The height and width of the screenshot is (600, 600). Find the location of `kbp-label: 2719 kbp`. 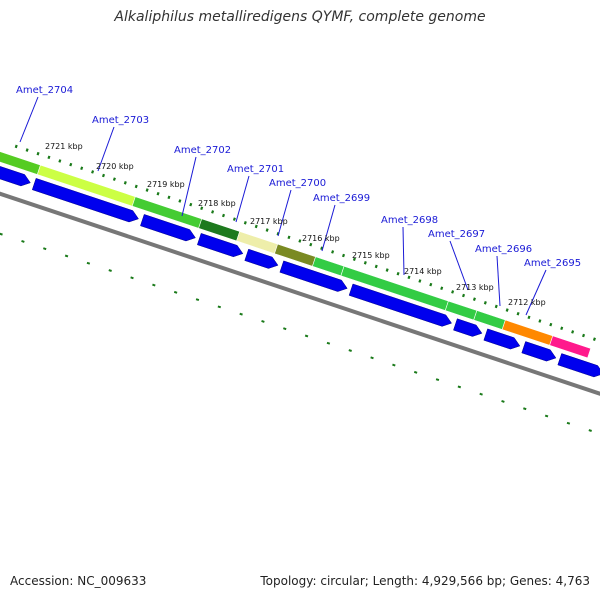

kbp-label: 2719 kbp is located at coordinates (166, 184).